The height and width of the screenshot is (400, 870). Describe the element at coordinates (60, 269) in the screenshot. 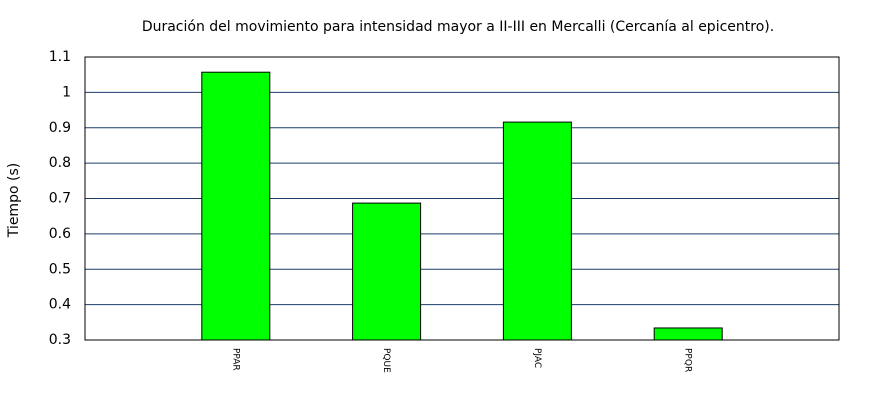

I see `y-tick-label: 0.5` at that location.